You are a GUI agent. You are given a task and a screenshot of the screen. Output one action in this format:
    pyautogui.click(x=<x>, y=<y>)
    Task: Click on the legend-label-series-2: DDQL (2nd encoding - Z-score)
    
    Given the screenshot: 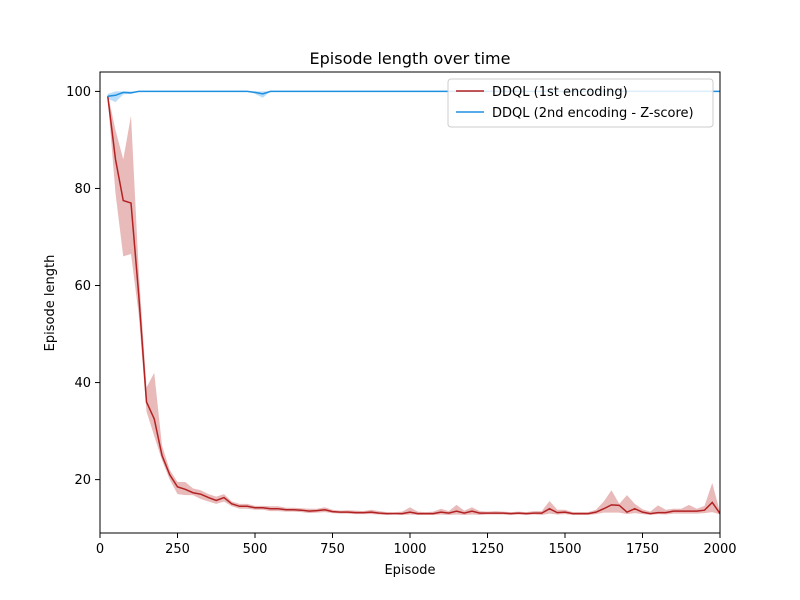 What is the action you would take?
    pyautogui.click(x=593, y=113)
    